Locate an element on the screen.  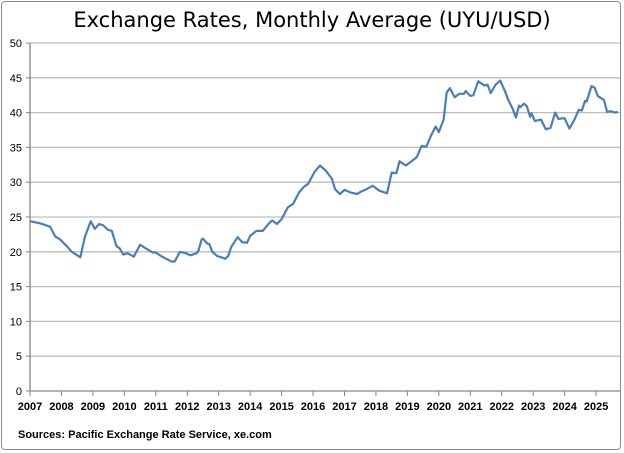
x-tick-label: 2007 is located at coordinates (30, 407).